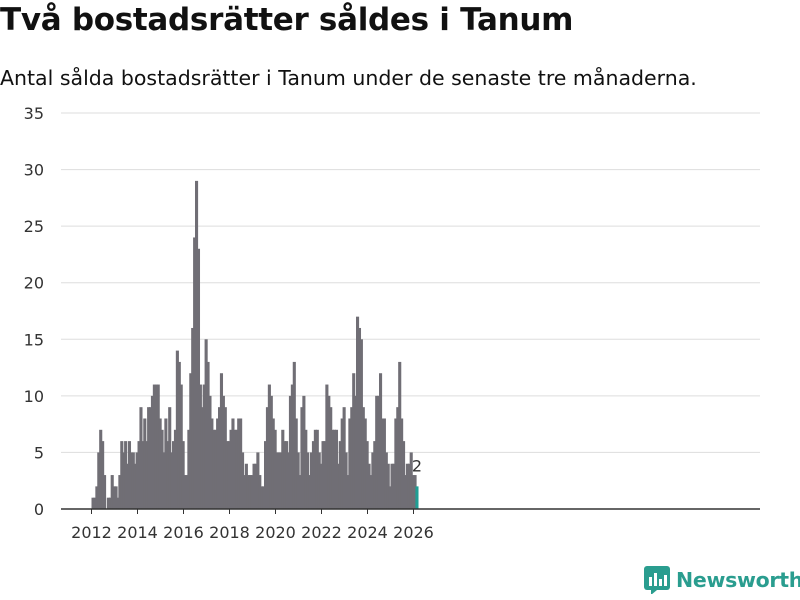 The height and width of the screenshot is (600, 800). I want to click on annotations: 2, so click(417, 465).